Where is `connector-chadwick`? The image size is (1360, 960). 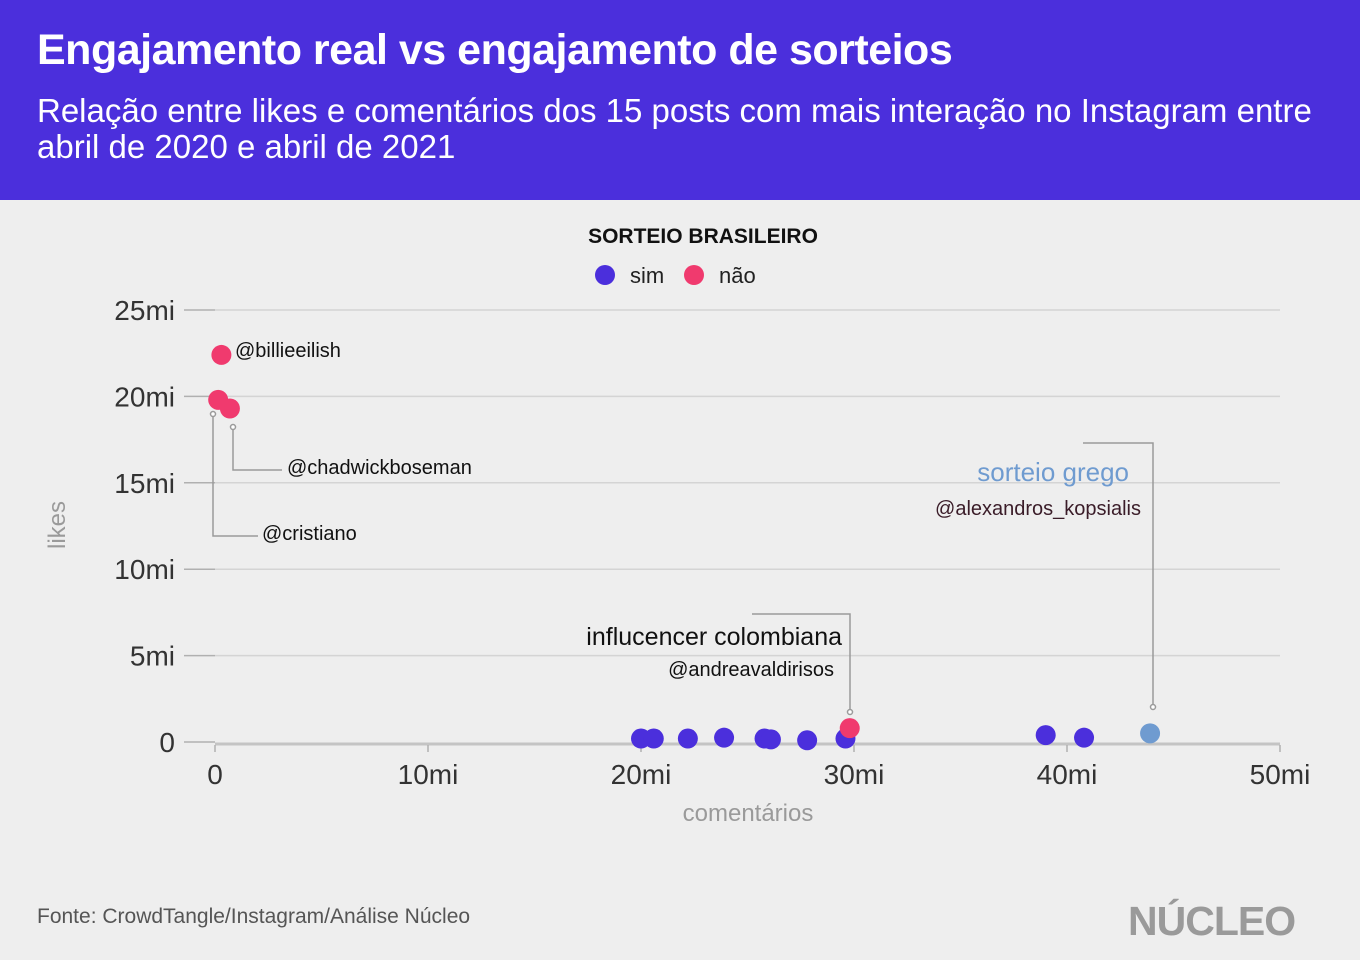
connector-chadwick is located at coordinates (257, 449).